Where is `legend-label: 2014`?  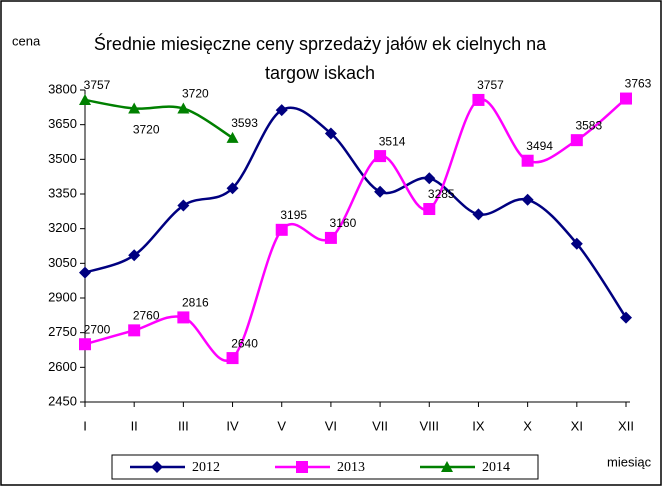 legend-label: 2014 is located at coordinates (496, 467).